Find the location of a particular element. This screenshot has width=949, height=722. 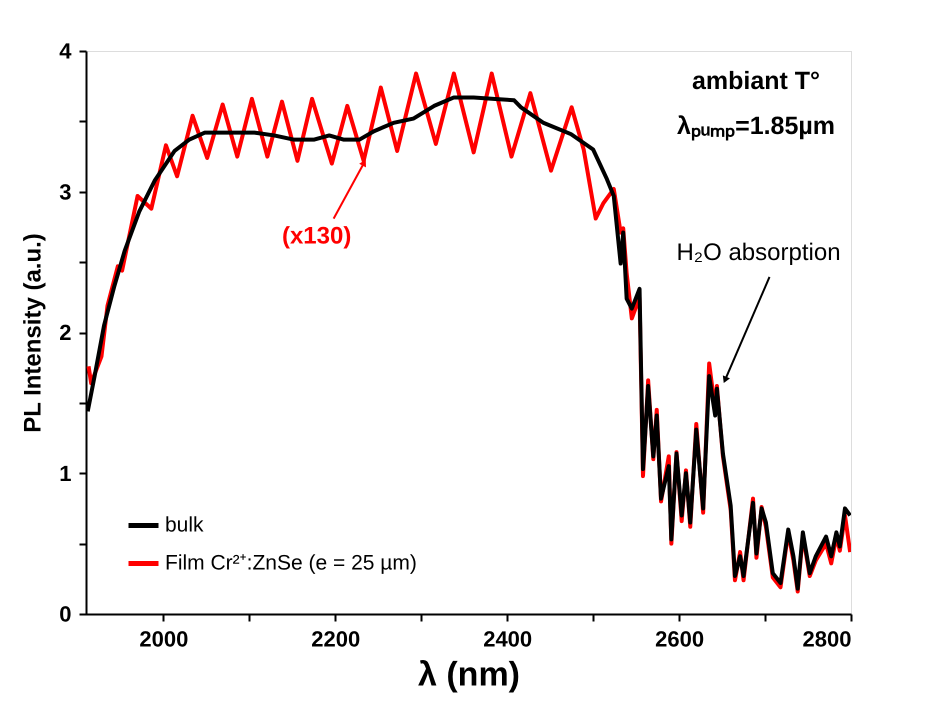

x-axis-title: λ (nm) is located at coordinates (469, 675).